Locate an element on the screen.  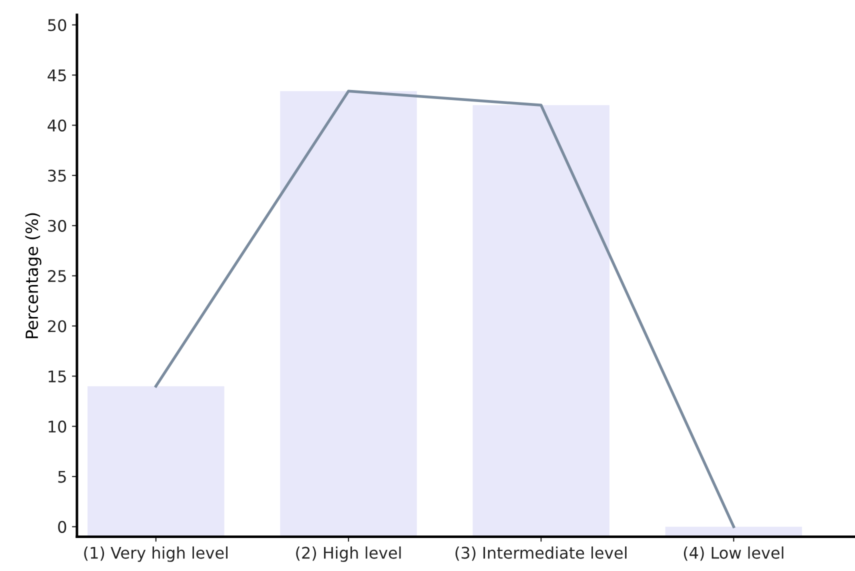
y-tick-label: 30 is located at coordinates (57, 226).